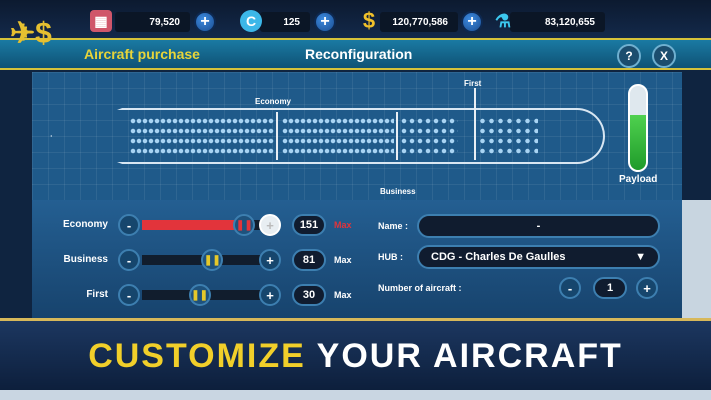 Image resolution: width=711 pixels, height=400 pixels. Describe the element at coordinates (309, 260) in the screenshot. I see `business-seat-count: 81` at that location.